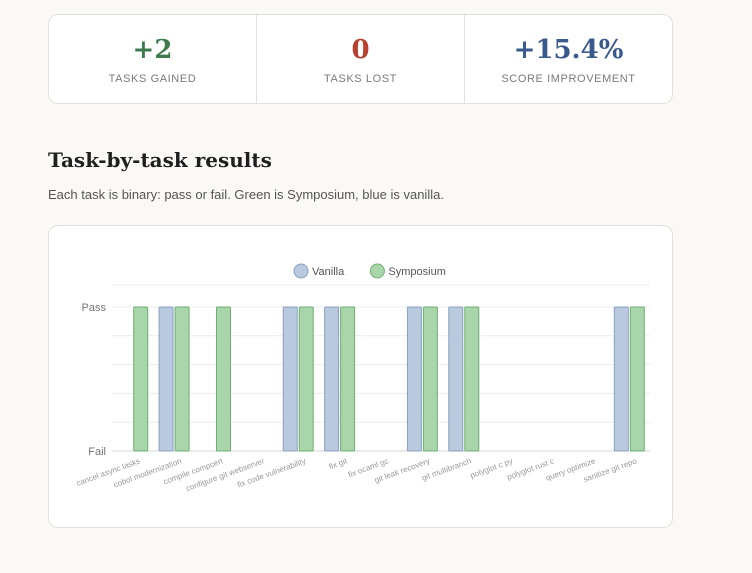  I want to click on tasks-lost-value: 0, so click(360, 50).